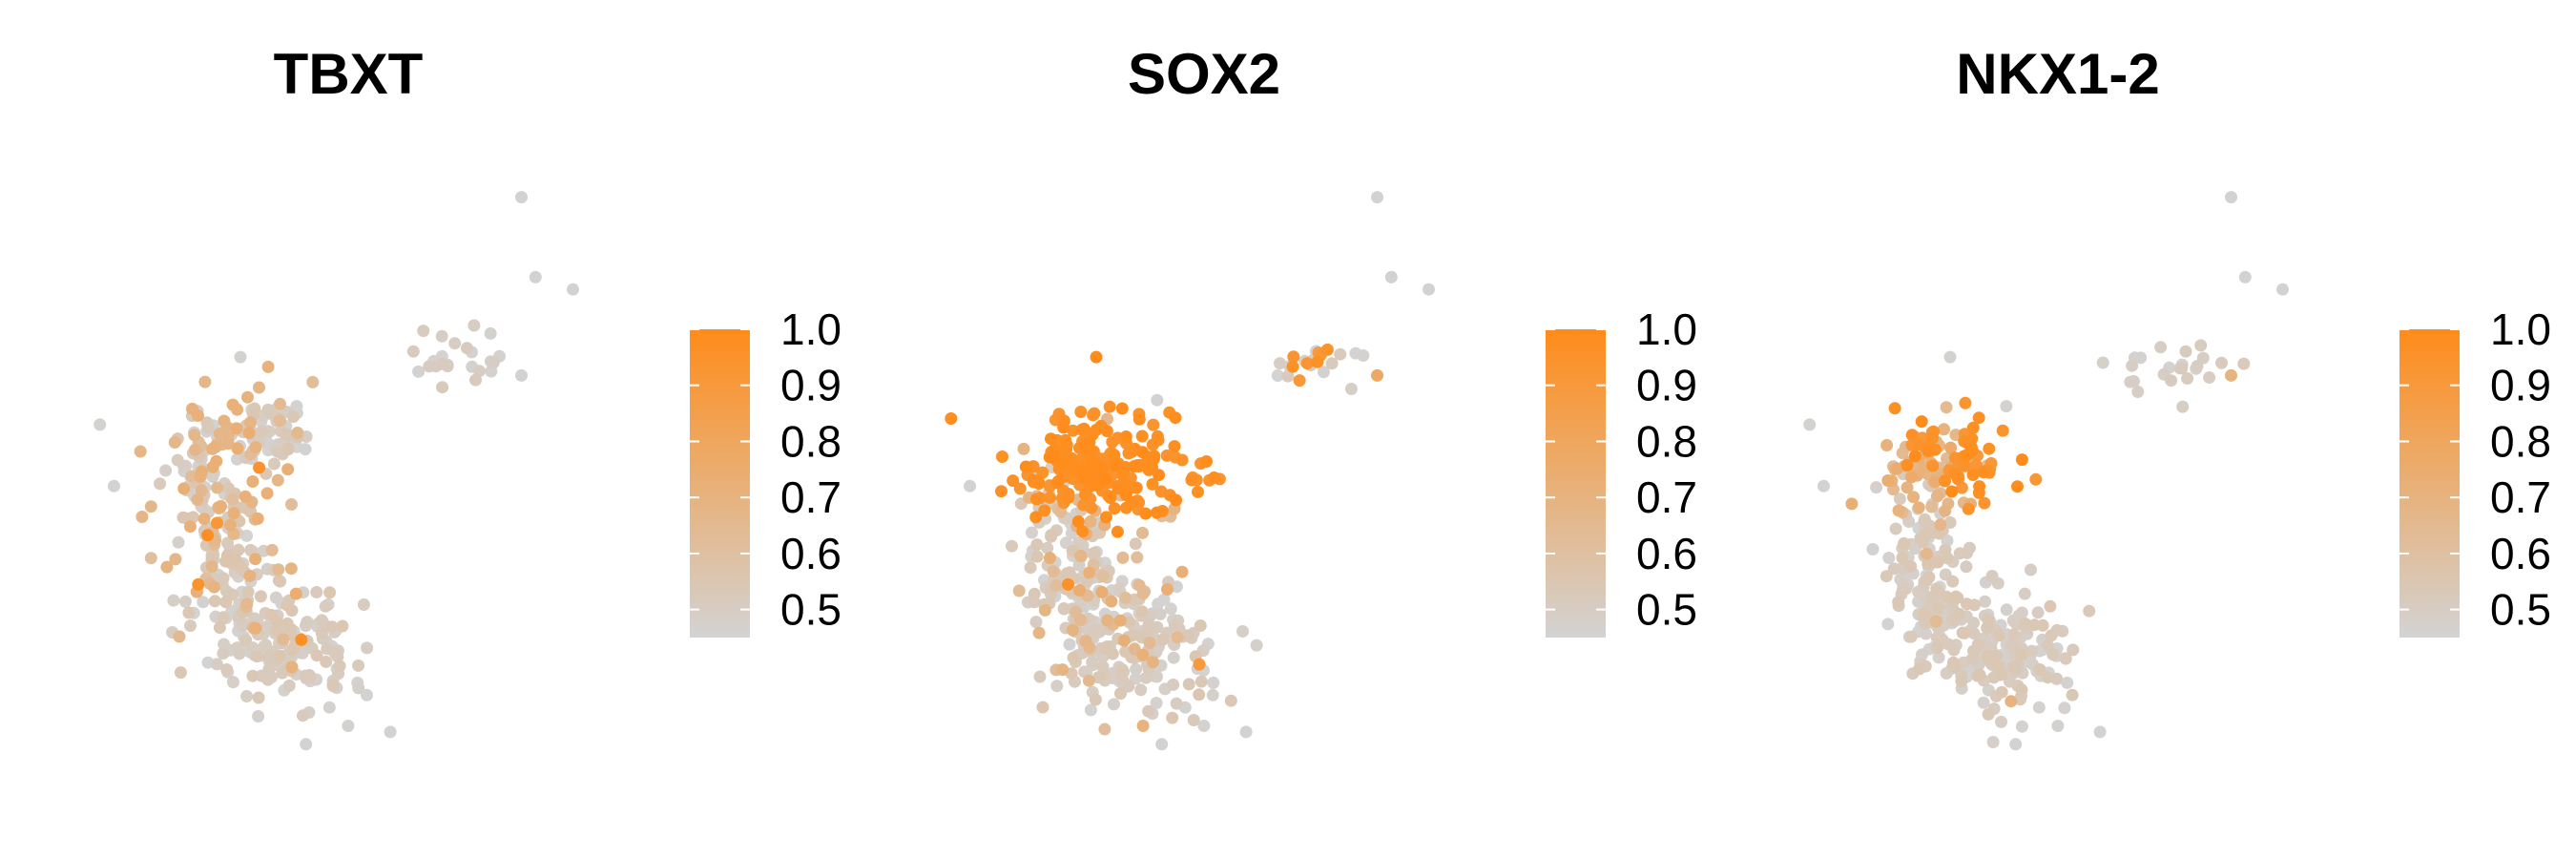 Image resolution: width=2576 pixels, height=859 pixels. I want to click on colorbar: 0.5 0.6 0.70.8 0.9 1.0, so click(2475, 471).